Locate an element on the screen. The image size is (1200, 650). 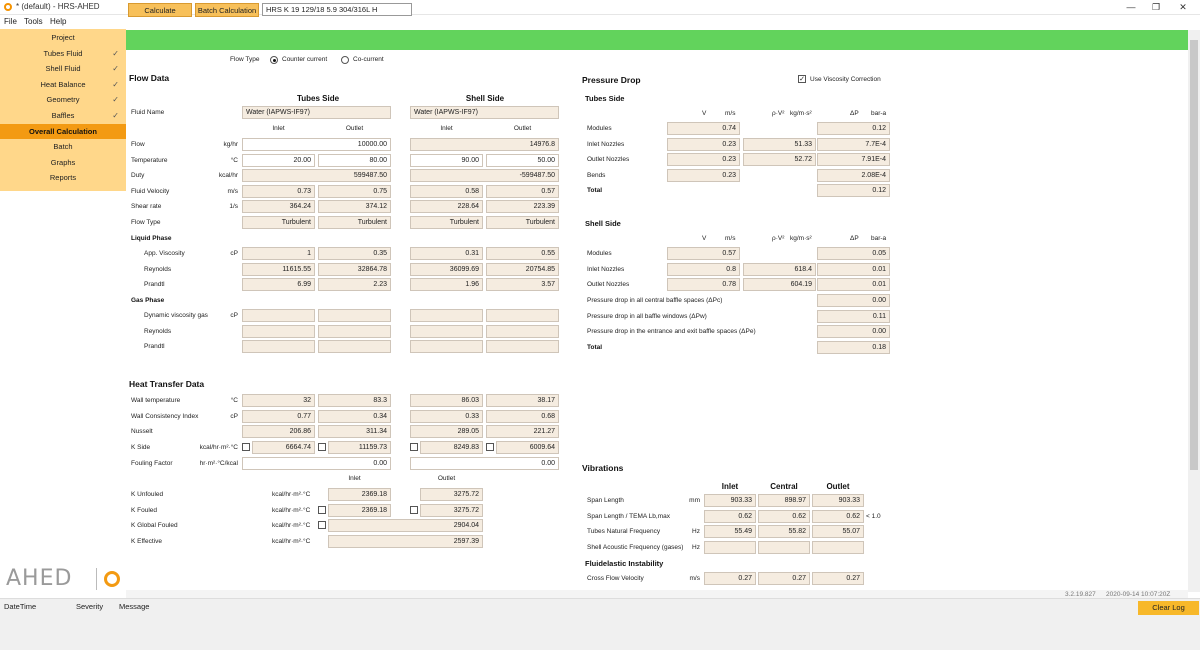
tube-fouling-field: 0.00 is located at coordinates (316, 463).